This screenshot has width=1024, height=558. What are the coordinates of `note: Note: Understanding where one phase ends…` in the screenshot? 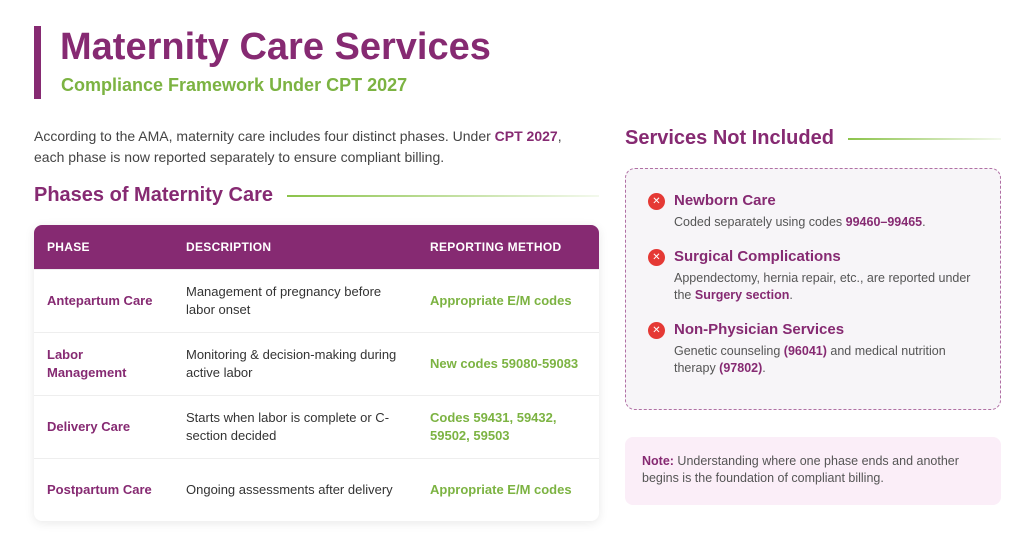 It's located at (813, 471).